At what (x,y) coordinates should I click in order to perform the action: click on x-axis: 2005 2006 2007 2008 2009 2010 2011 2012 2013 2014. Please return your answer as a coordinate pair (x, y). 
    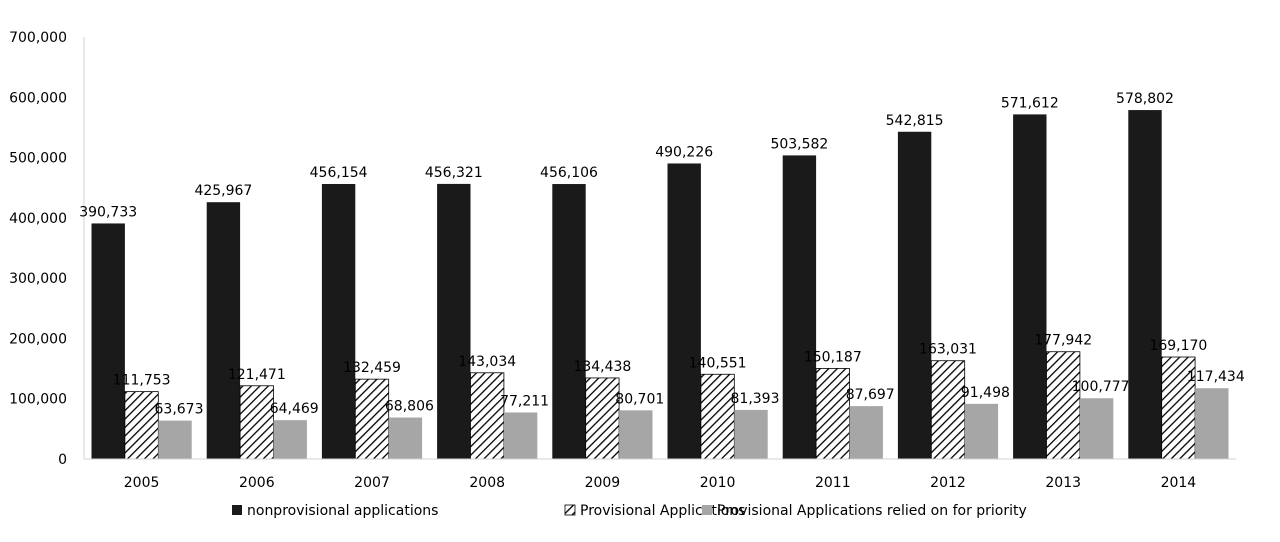
    Looking at the image, I should click on (660, 474).